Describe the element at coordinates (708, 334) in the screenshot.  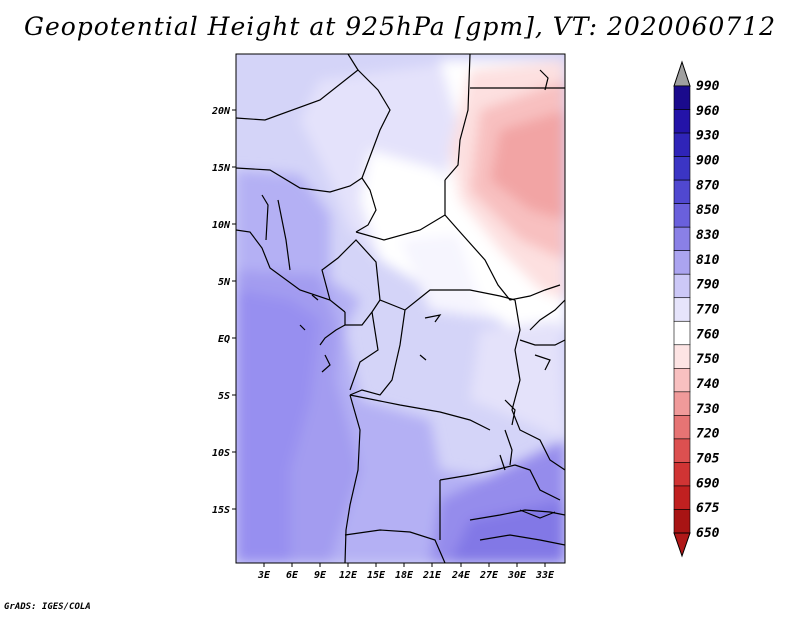
I see `colorbar-label: 760` at that location.